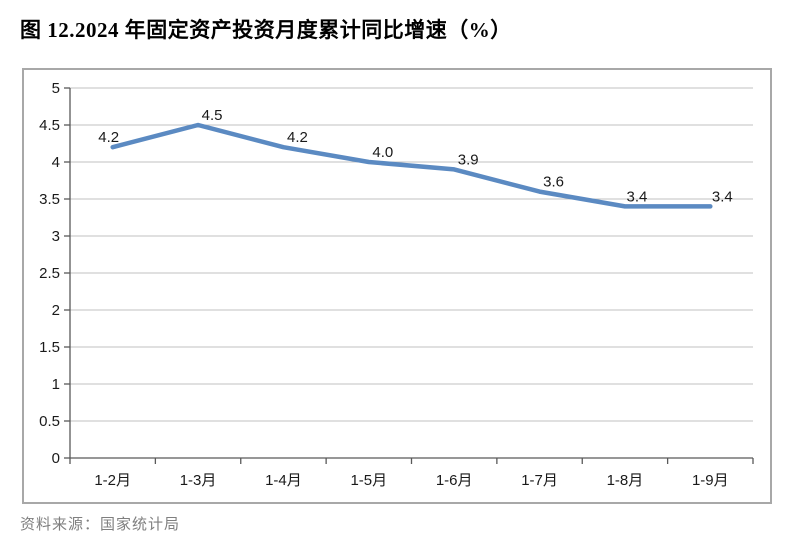 The height and width of the screenshot is (558, 800). Describe the element at coordinates (411, 165) in the screenshot. I see `data-line` at that location.